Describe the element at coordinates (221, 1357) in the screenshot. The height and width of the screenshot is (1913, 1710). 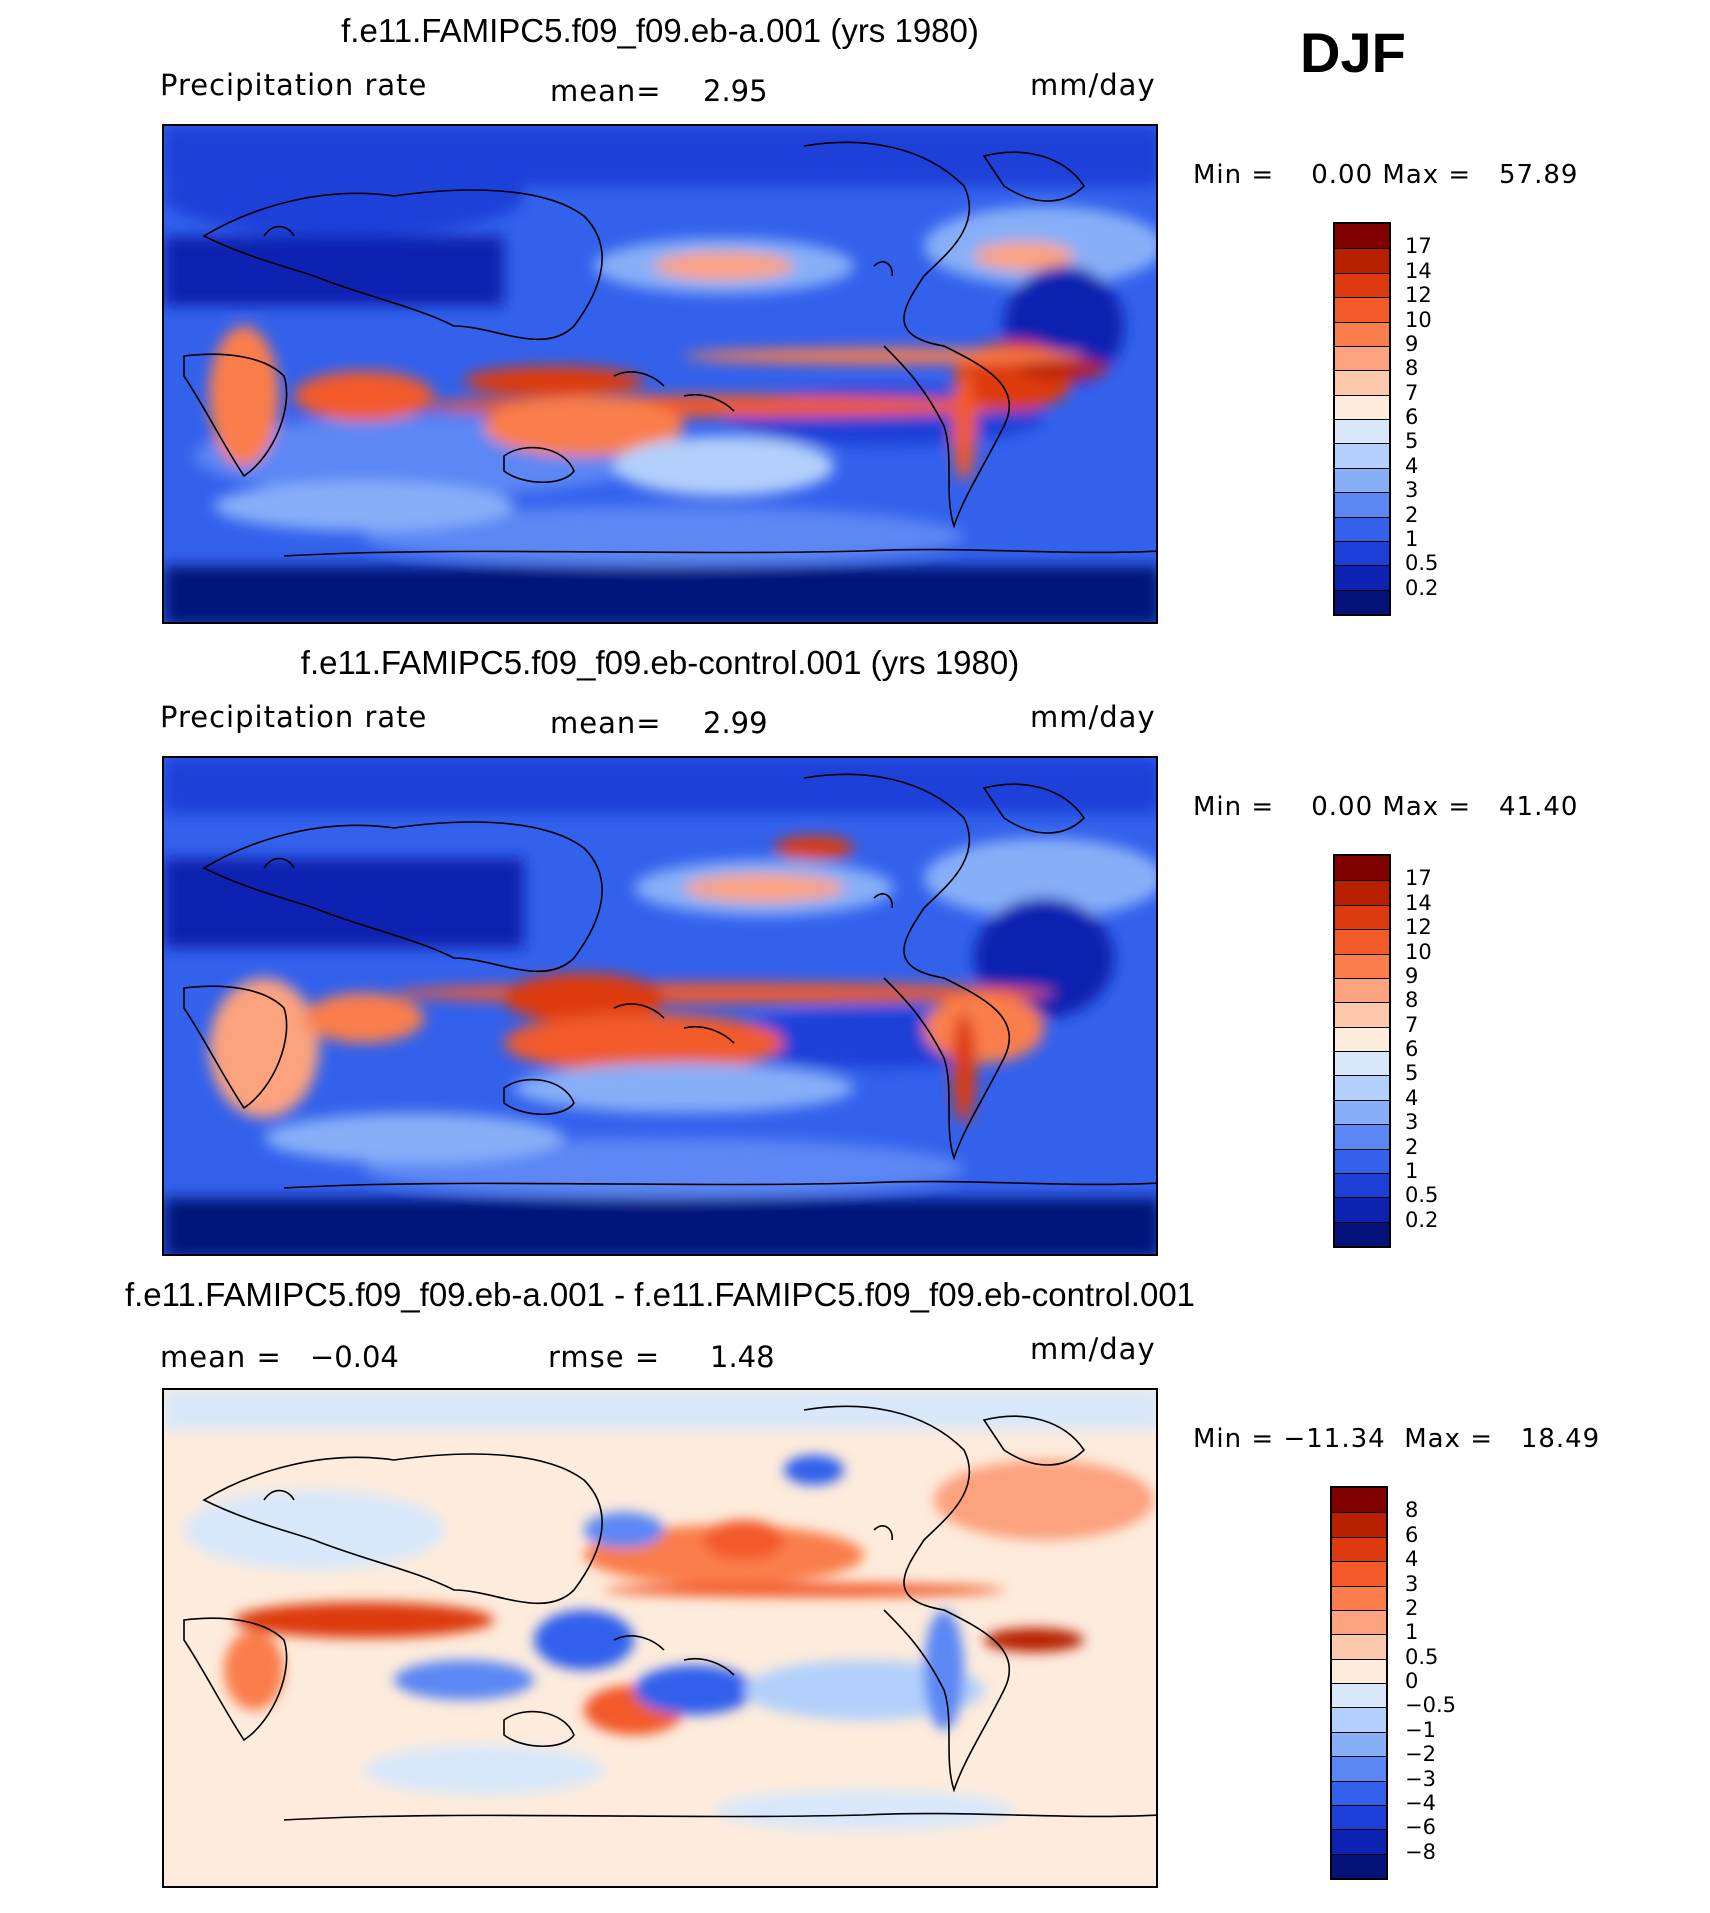
I see `mean-label: mean =` at that location.